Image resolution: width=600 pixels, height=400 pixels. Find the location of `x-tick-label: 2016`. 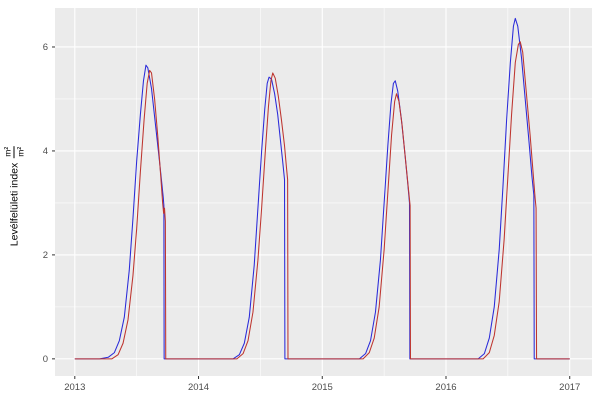

x-tick-label: 2016 is located at coordinates (445, 387).